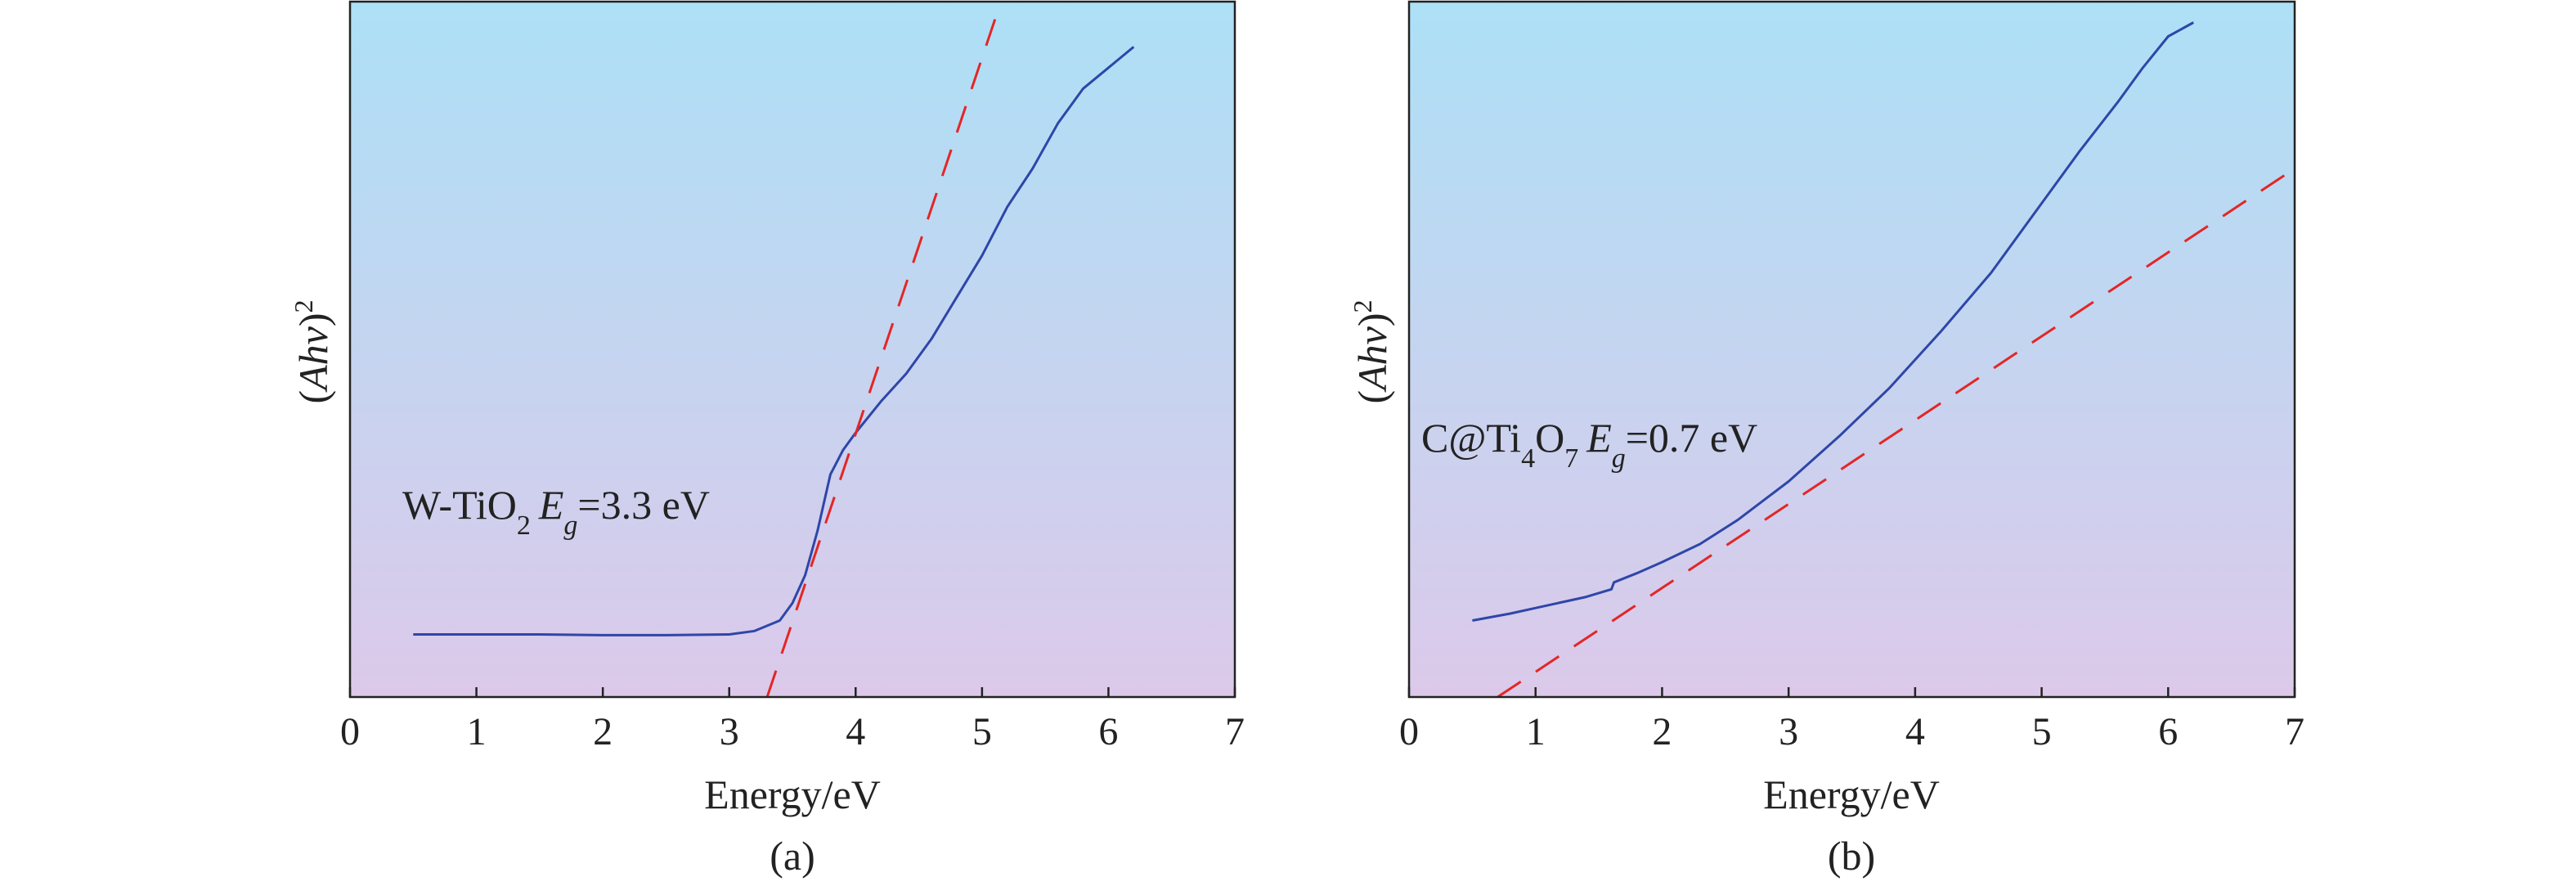 This screenshot has width=2576, height=886. Describe the element at coordinates (1371, 351) in the screenshot. I see `y-axis-label-b: (Ahv)2` at that location.